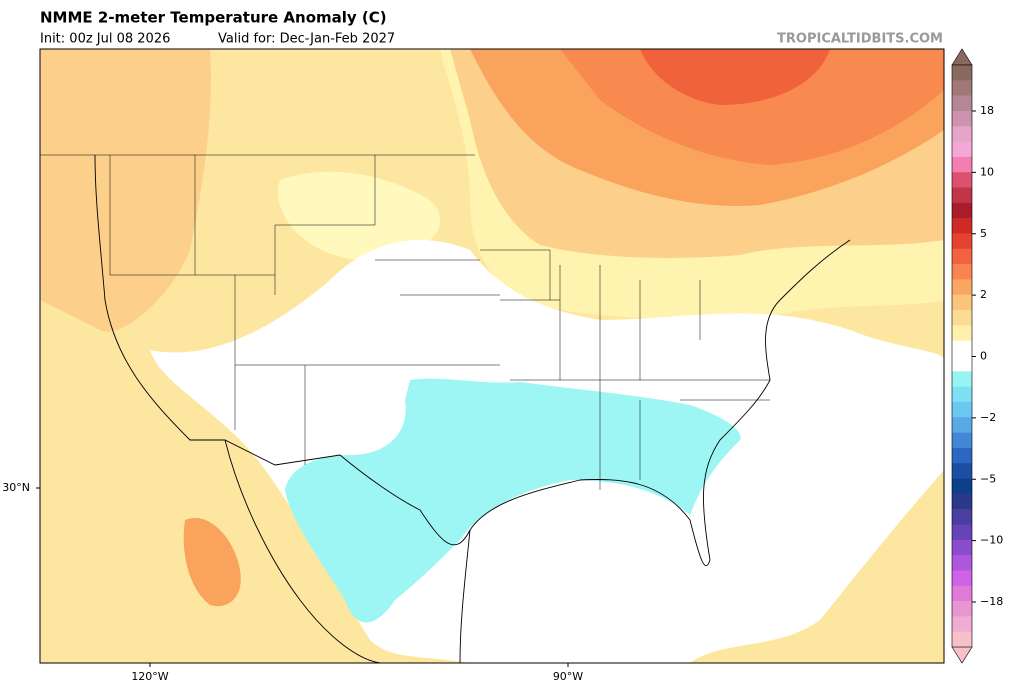 The image size is (1024, 692). Describe the element at coordinates (860, 39) in the screenshot. I see `watermark: TROPICALTIDBITS.COM` at that location.